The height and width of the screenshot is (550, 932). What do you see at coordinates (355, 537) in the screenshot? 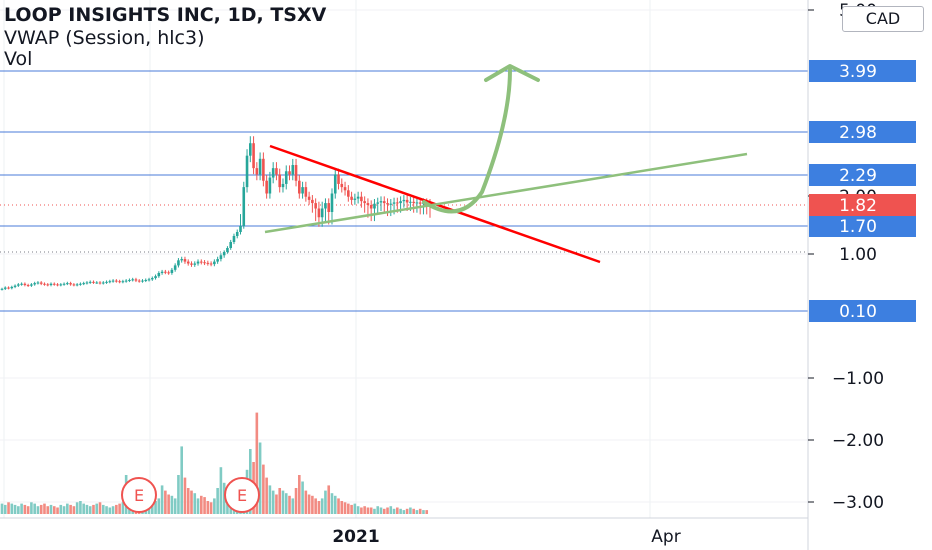
I see `time-axis-label: 2021` at bounding box center [355, 537].